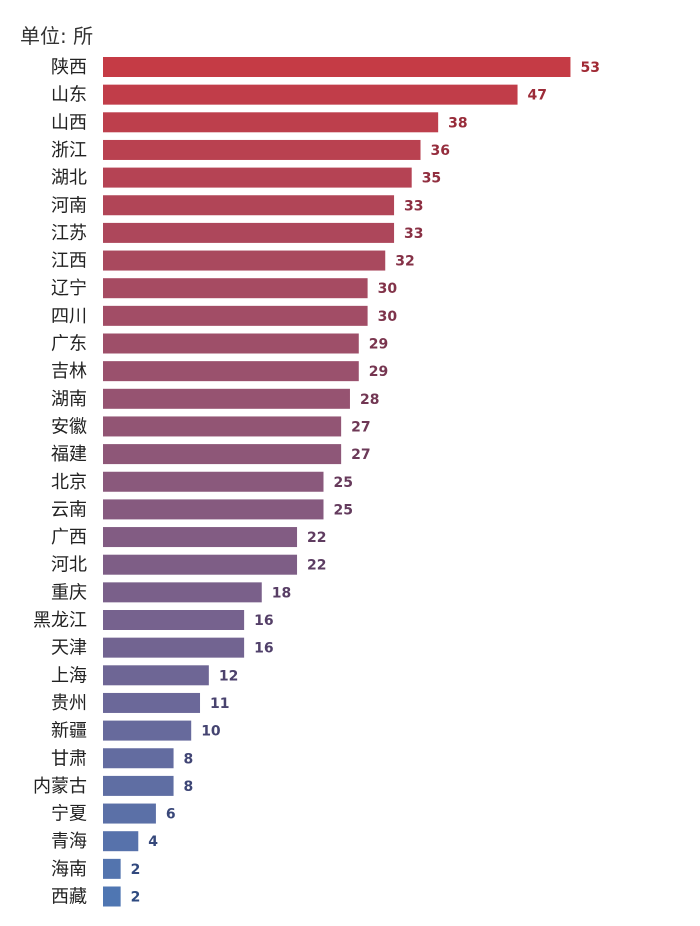  What do you see at coordinates (222, 454) in the screenshot?
I see `bar-福建` at bounding box center [222, 454].